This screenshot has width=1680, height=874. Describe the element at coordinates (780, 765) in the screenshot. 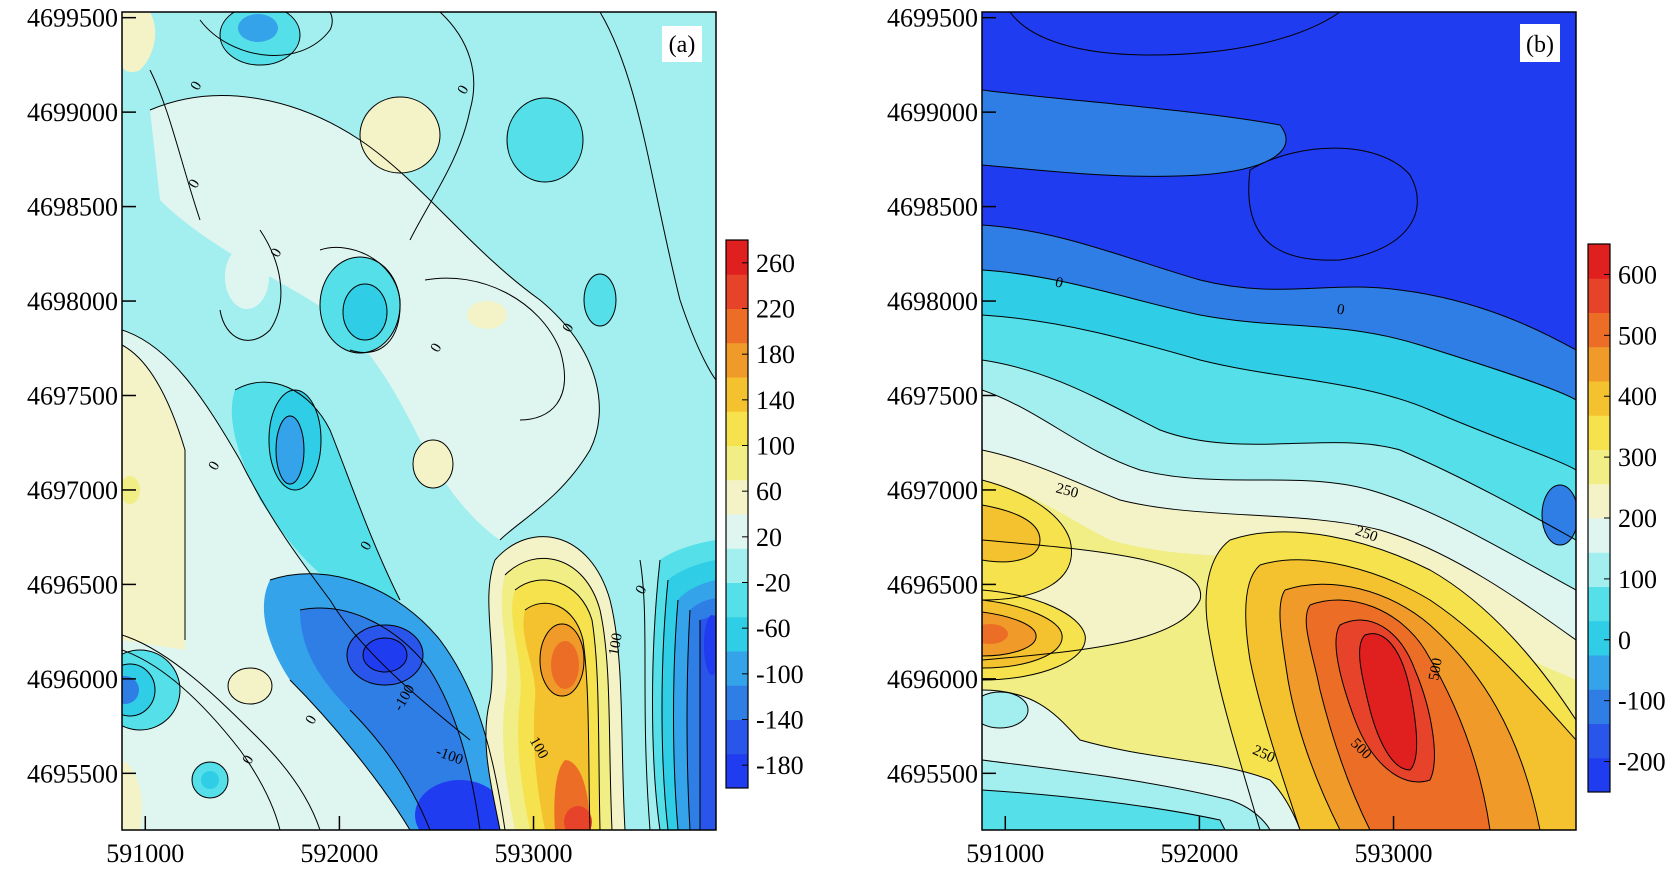

I see `colorbar-tick-label: -180` at that location.